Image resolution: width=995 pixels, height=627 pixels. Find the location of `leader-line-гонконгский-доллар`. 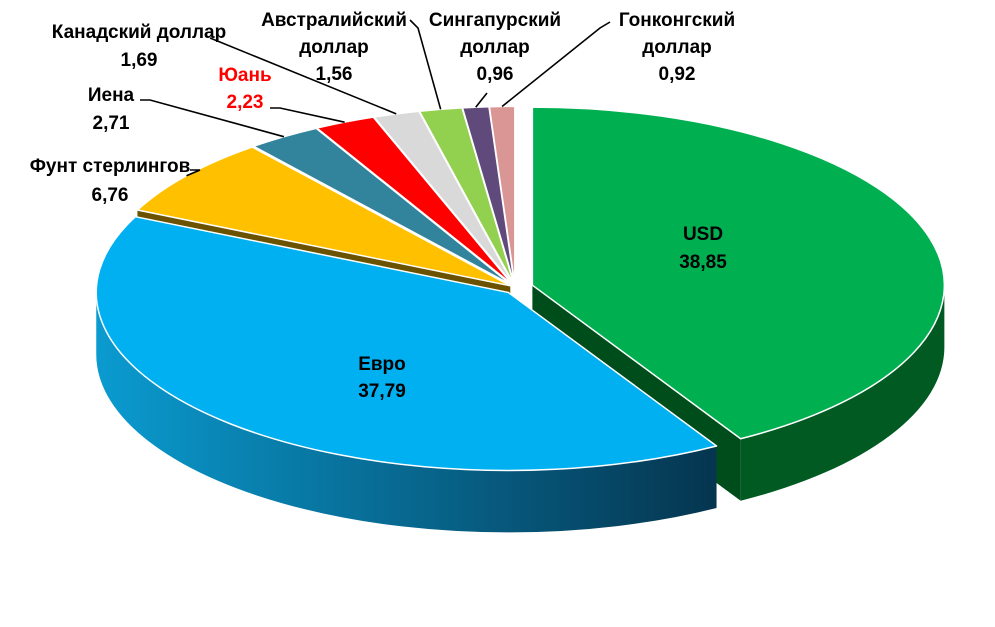

leader-line-гонконгский-доллар is located at coordinates (556, 64).